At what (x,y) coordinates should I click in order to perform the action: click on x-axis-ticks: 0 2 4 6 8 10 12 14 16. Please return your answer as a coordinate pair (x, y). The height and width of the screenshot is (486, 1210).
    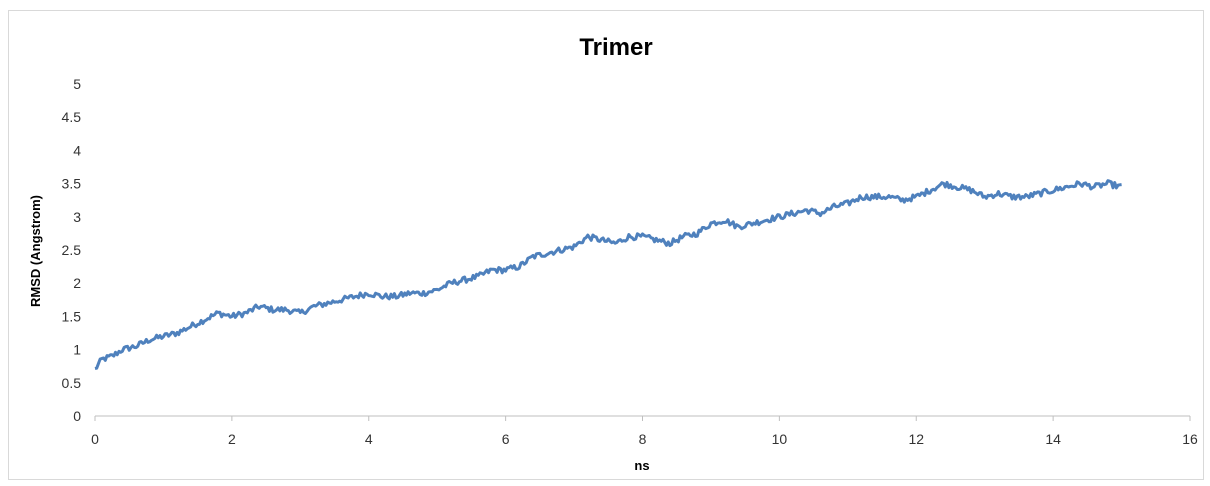
    Looking at the image, I should click on (644, 431).